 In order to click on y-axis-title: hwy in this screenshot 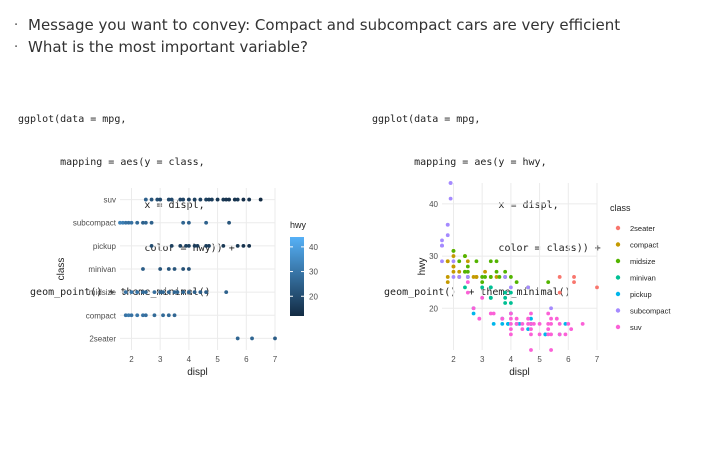, I will do `click(422, 267)`.